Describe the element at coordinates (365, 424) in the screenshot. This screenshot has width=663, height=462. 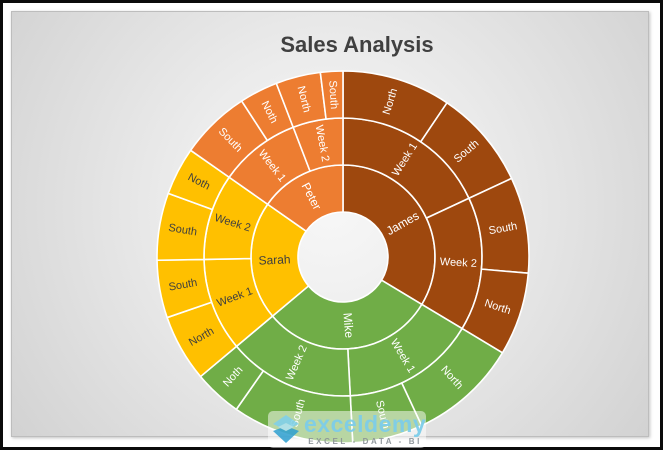
I see `watermark-brand: exceldemy` at that location.